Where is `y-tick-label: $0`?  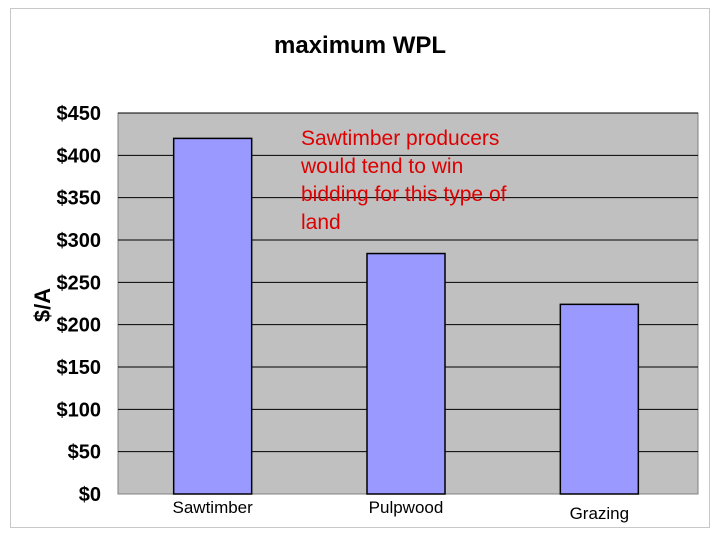
y-tick-label: $0 is located at coordinates (90, 495).